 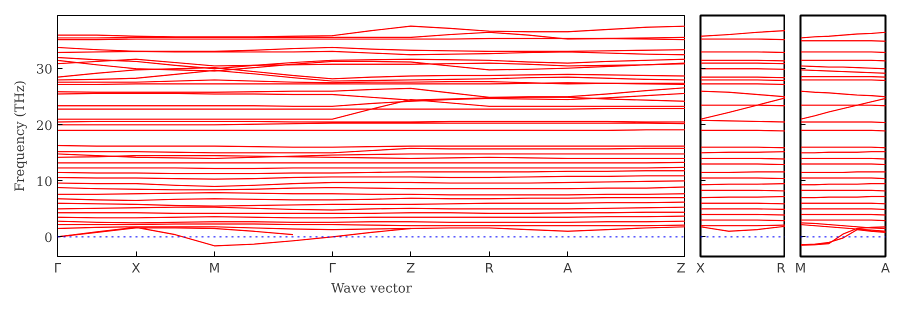 I want to click on y-tick-label: 10, so click(x=44, y=182).